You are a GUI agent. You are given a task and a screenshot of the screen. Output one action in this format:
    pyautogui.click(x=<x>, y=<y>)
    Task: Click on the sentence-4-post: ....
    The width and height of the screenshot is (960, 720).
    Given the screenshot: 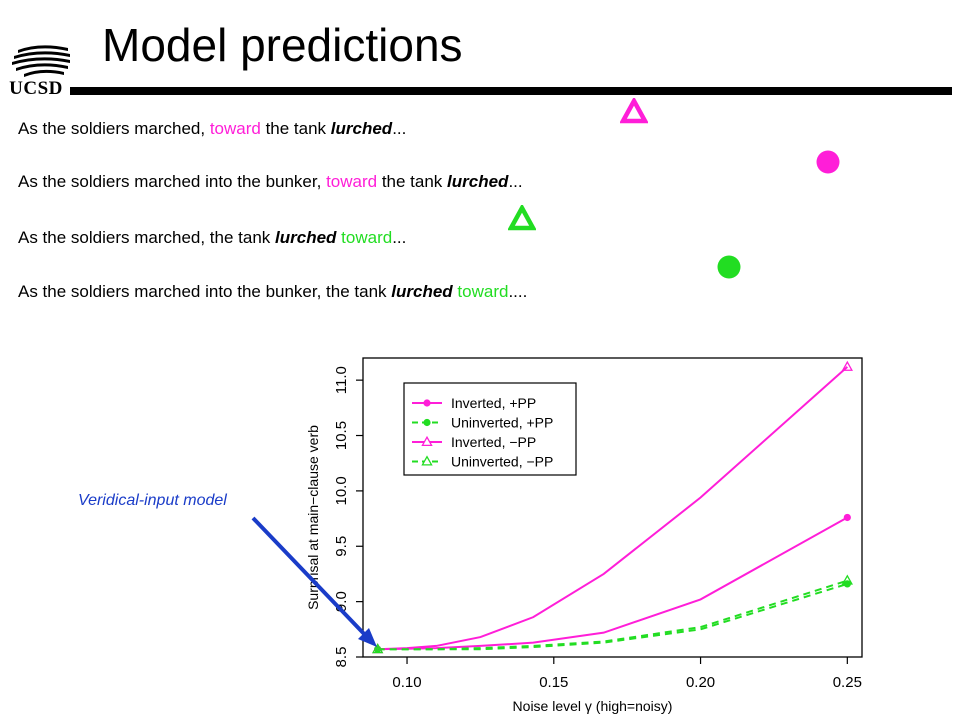 What is the action you would take?
    pyautogui.click(x=518, y=291)
    